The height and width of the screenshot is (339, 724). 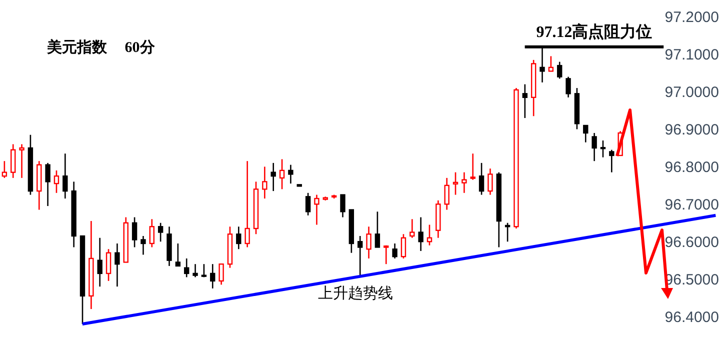 I want to click on y-tick-label: 96.7000, so click(x=691, y=205).